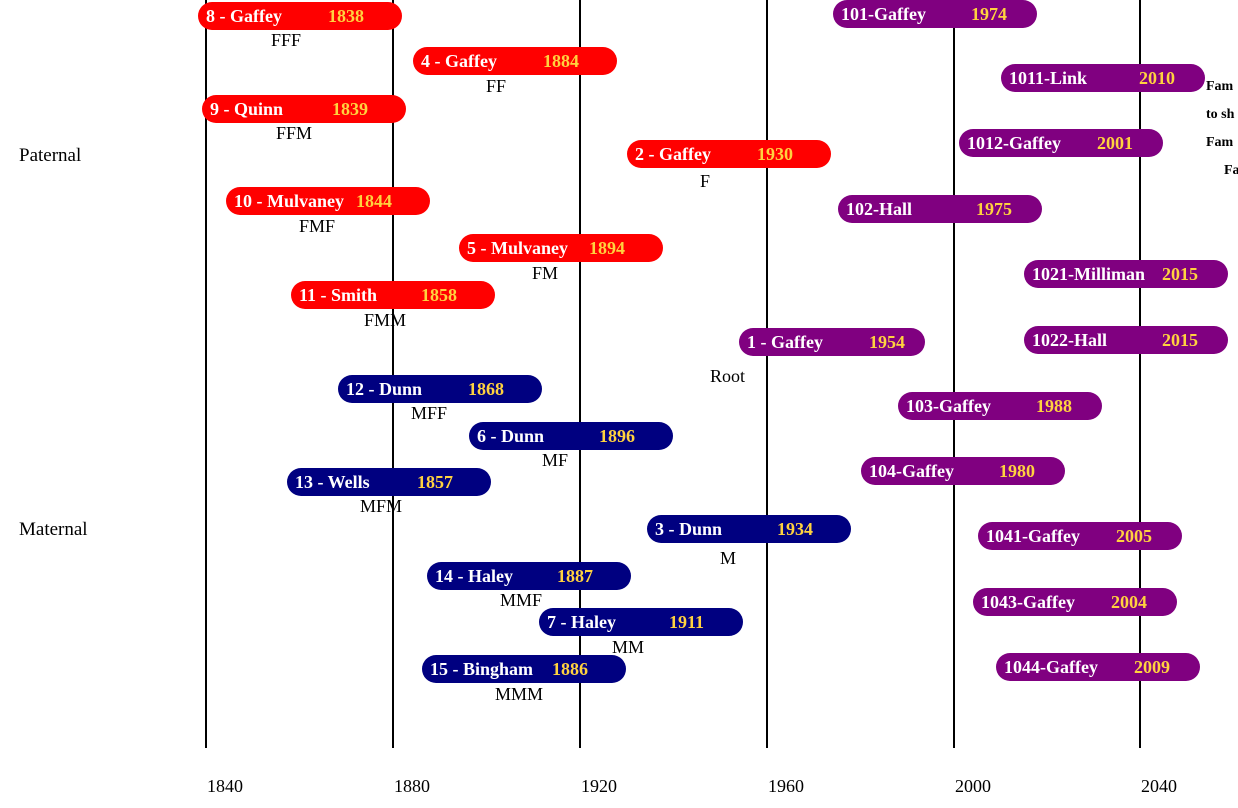 This screenshot has height=808, width=1238. Describe the element at coordinates (511, 436) in the screenshot. I see `person-name: 6 - Dunn` at that location.